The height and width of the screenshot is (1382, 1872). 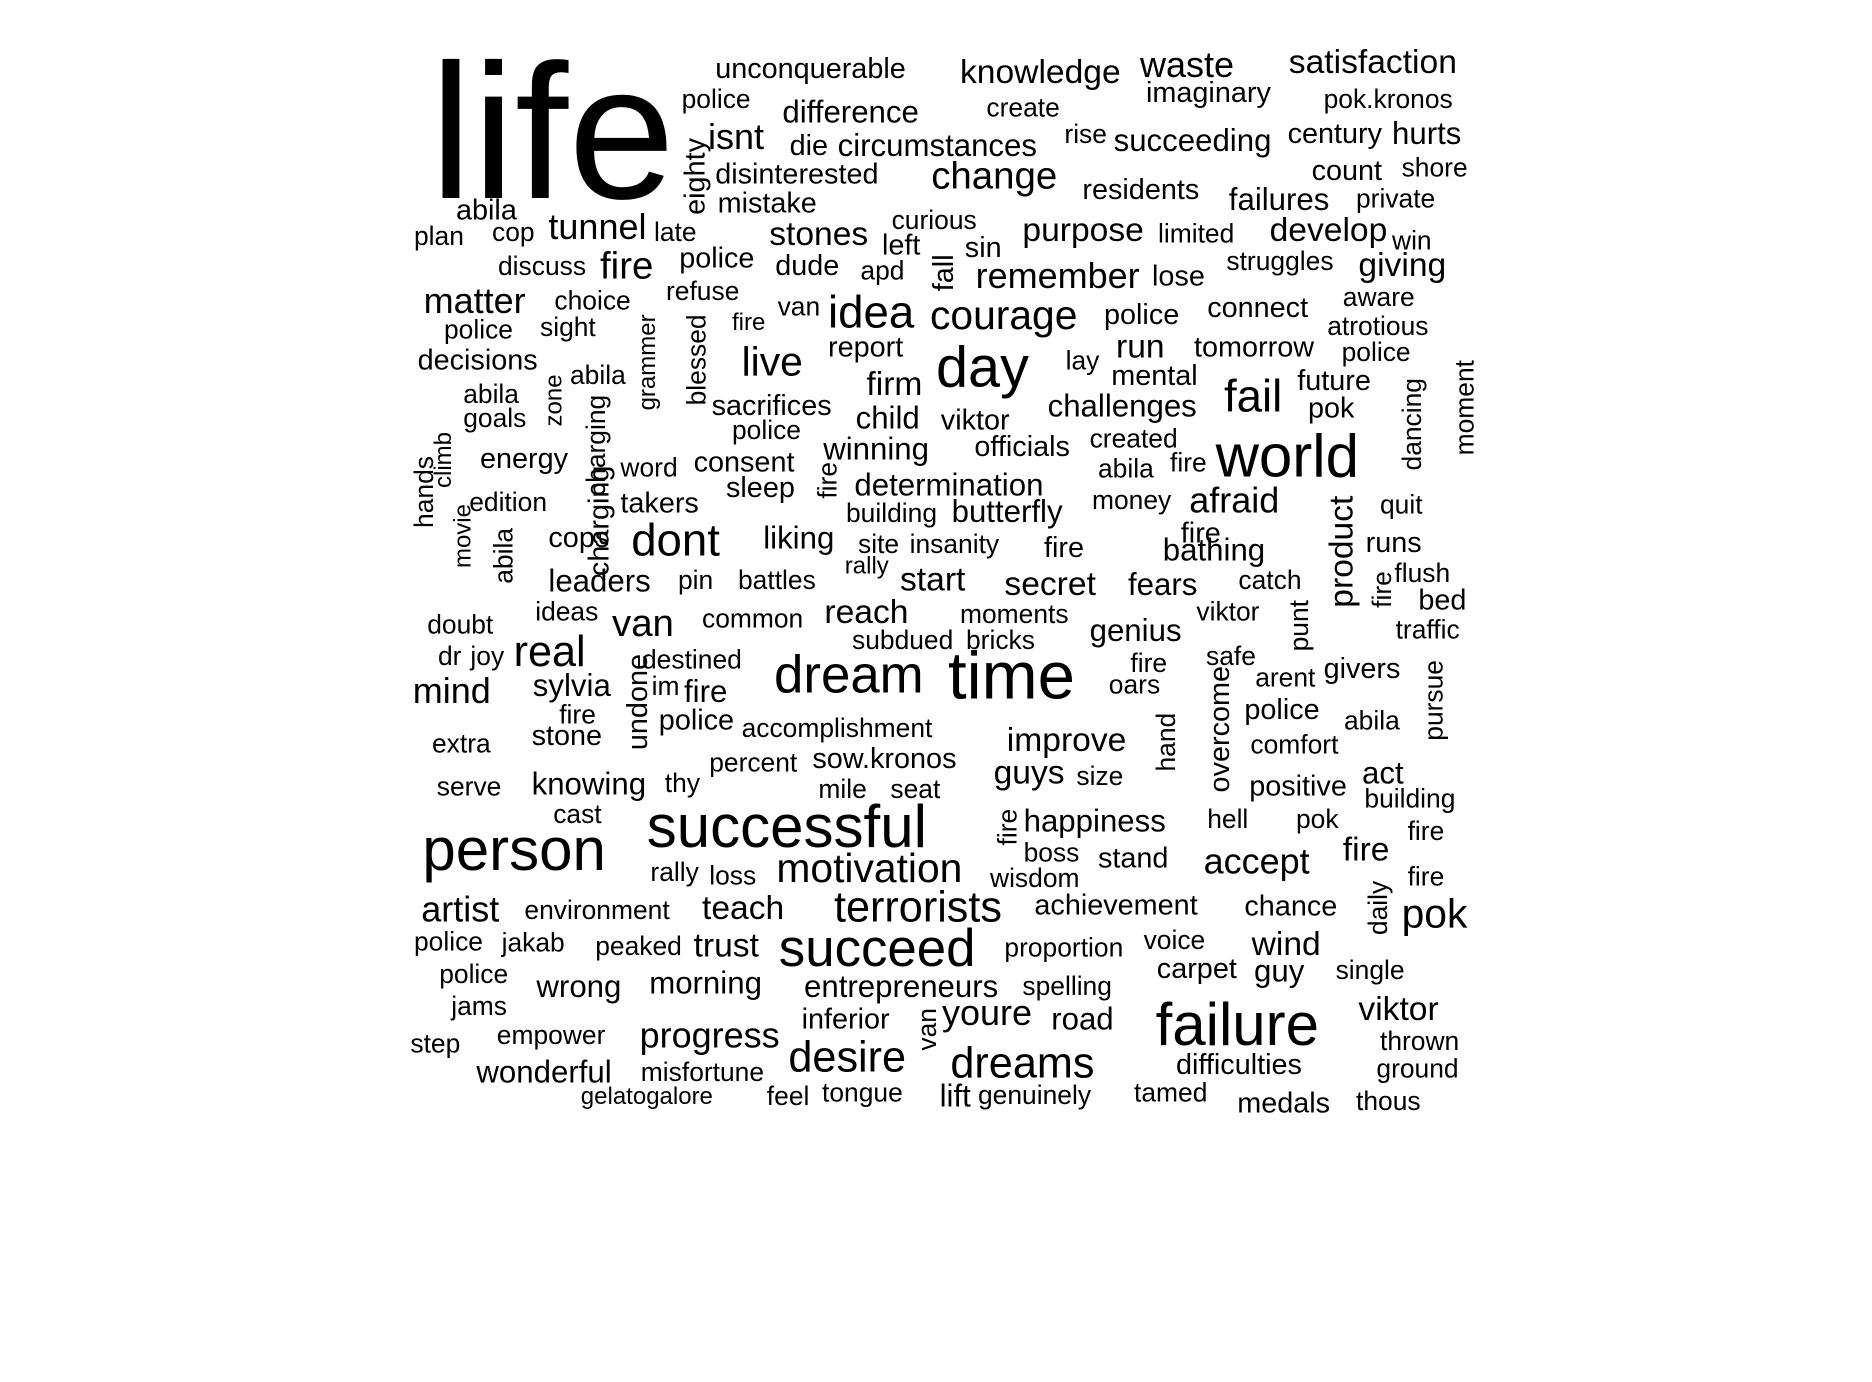 I want to click on word-edition: edition, so click(x=508, y=502).